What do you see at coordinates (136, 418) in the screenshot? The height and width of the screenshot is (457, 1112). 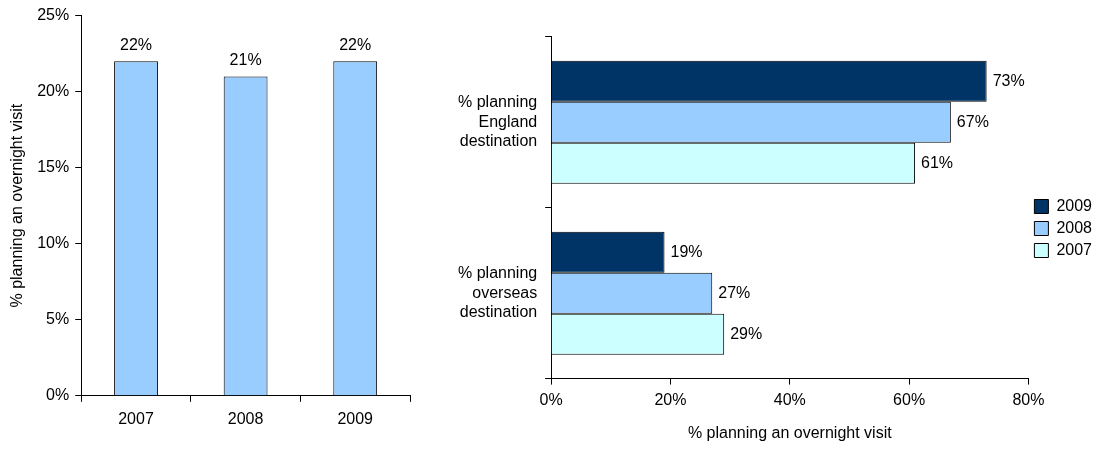 I see `x-tick-label: 2007` at bounding box center [136, 418].